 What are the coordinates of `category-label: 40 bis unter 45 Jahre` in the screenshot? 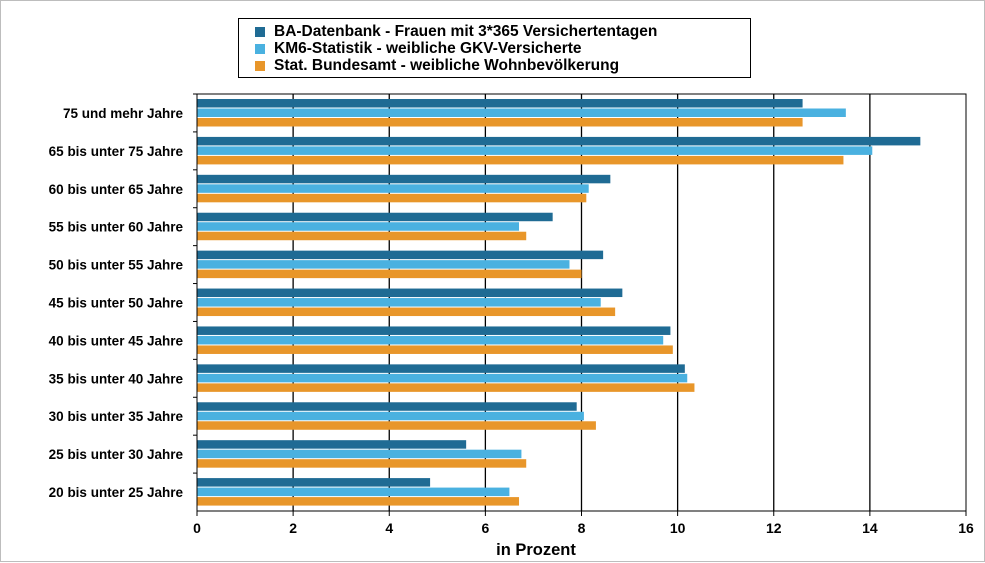 It's located at (116, 340).